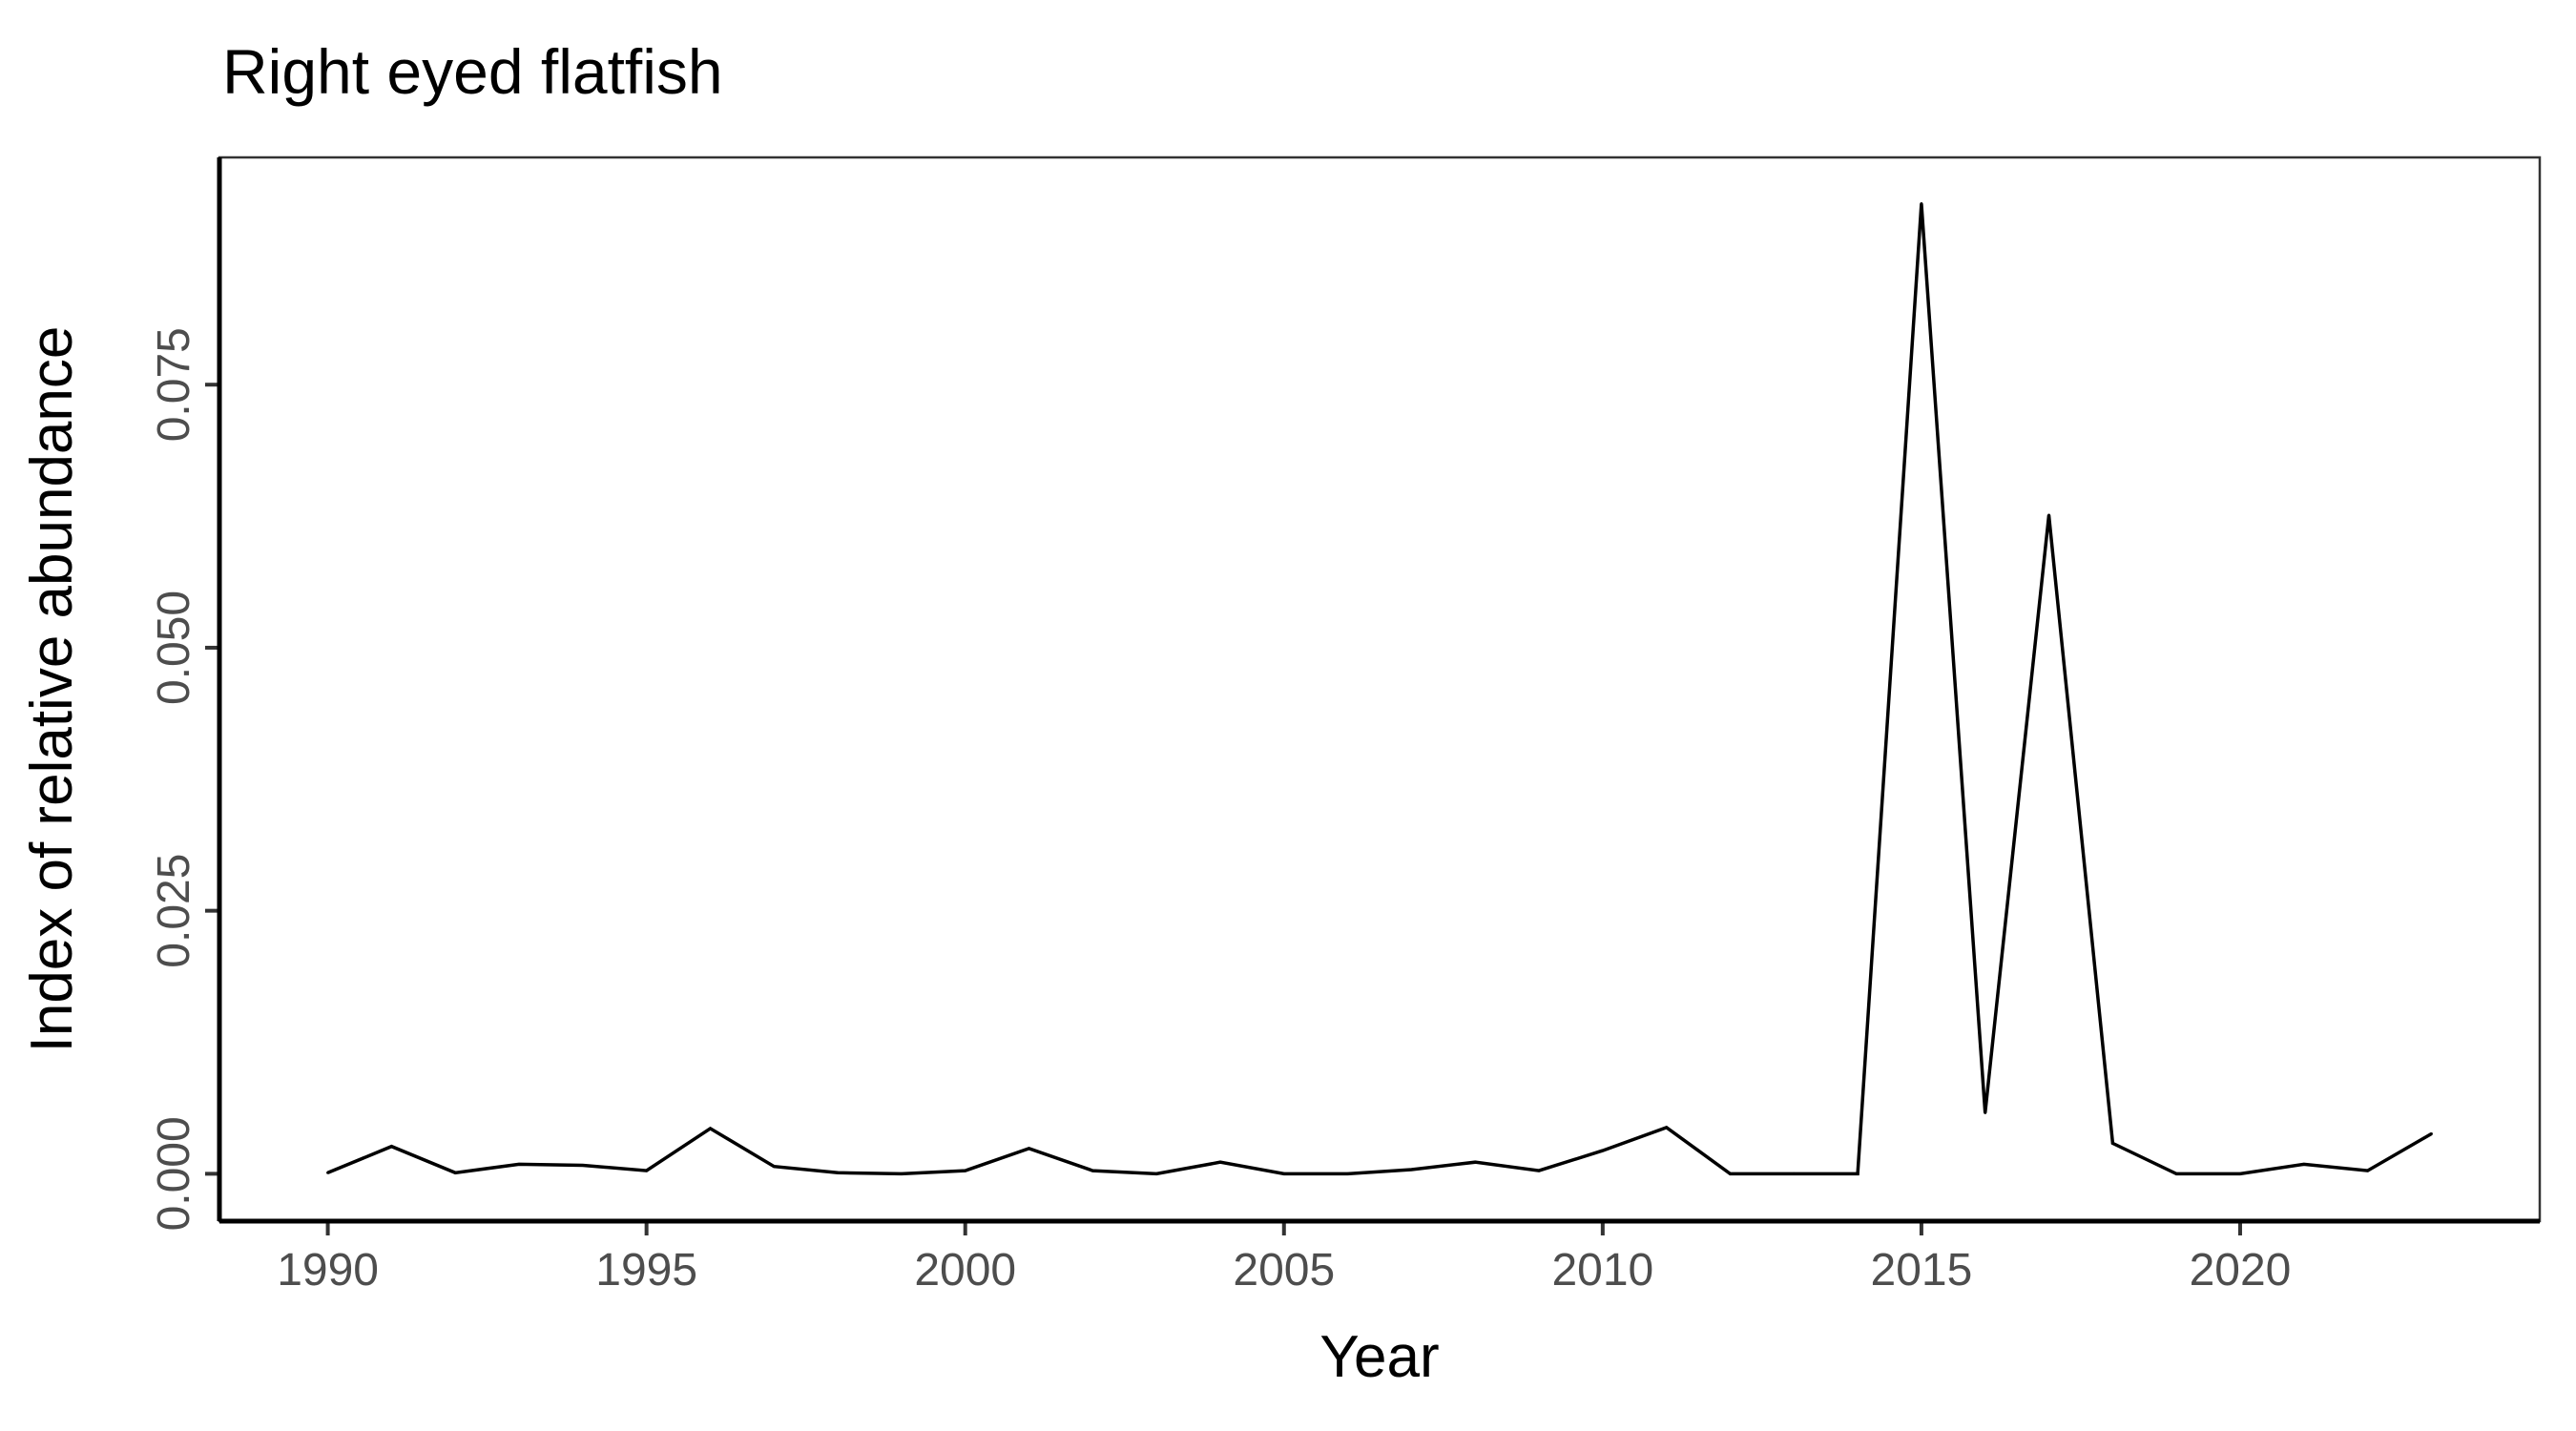 This screenshot has height=1431, width=2576. Describe the element at coordinates (1922, 1270) in the screenshot. I see `x-tick-label: 2015` at that location.